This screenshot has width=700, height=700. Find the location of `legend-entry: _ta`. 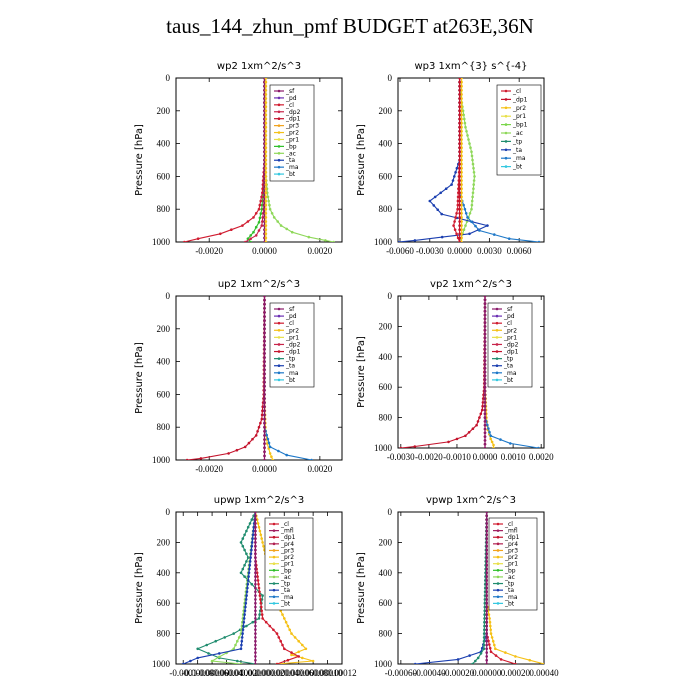

legend-entry: _ta is located at coordinates (517, 150).